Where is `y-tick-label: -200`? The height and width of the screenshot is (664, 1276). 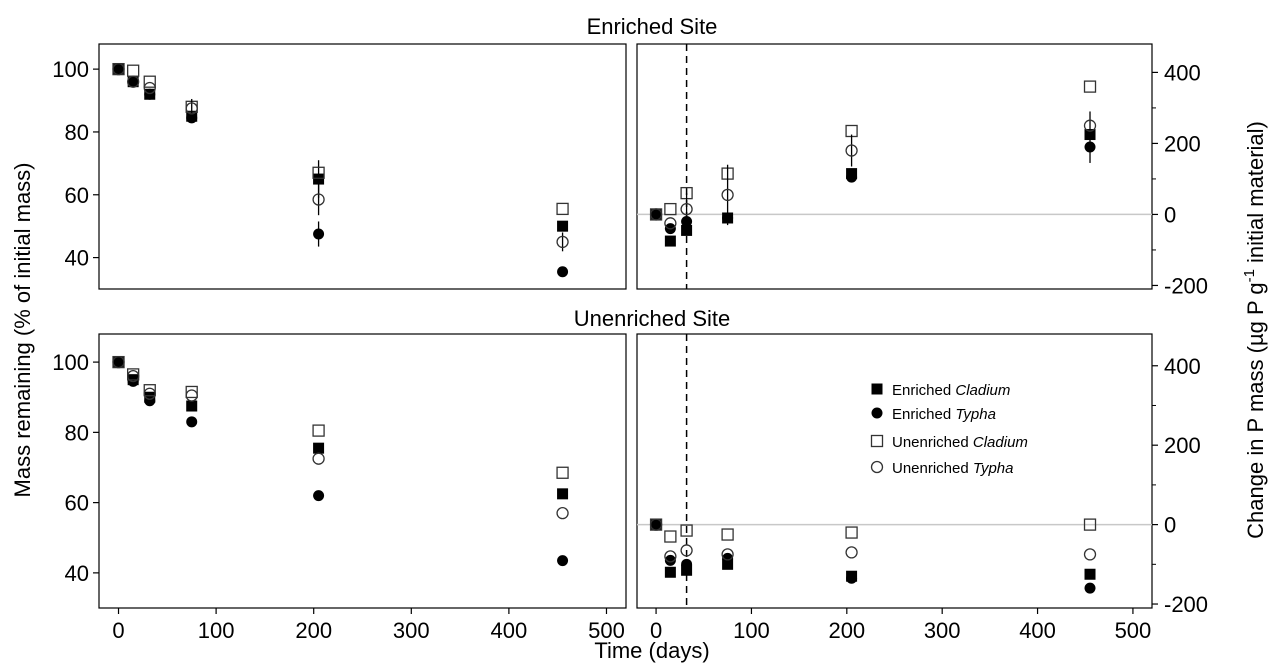 y-tick-label: -200 is located at coordinates (1186, 285).